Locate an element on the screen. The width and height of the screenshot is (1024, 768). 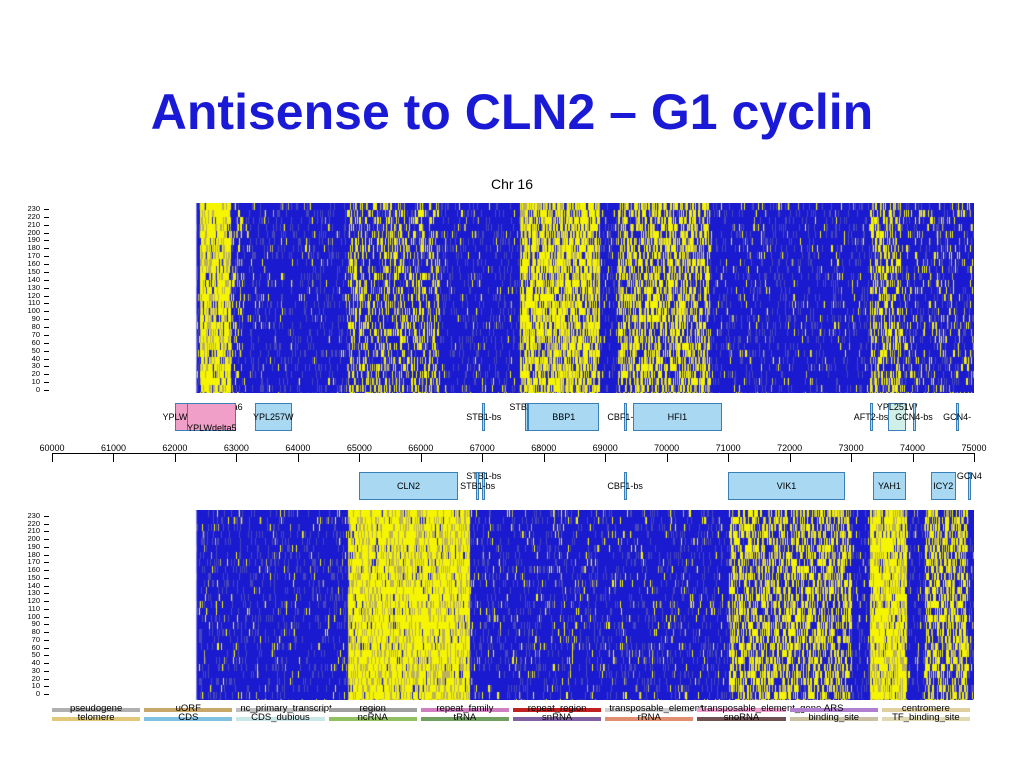
legend-item: centromere is located at coordinates (925, 710).